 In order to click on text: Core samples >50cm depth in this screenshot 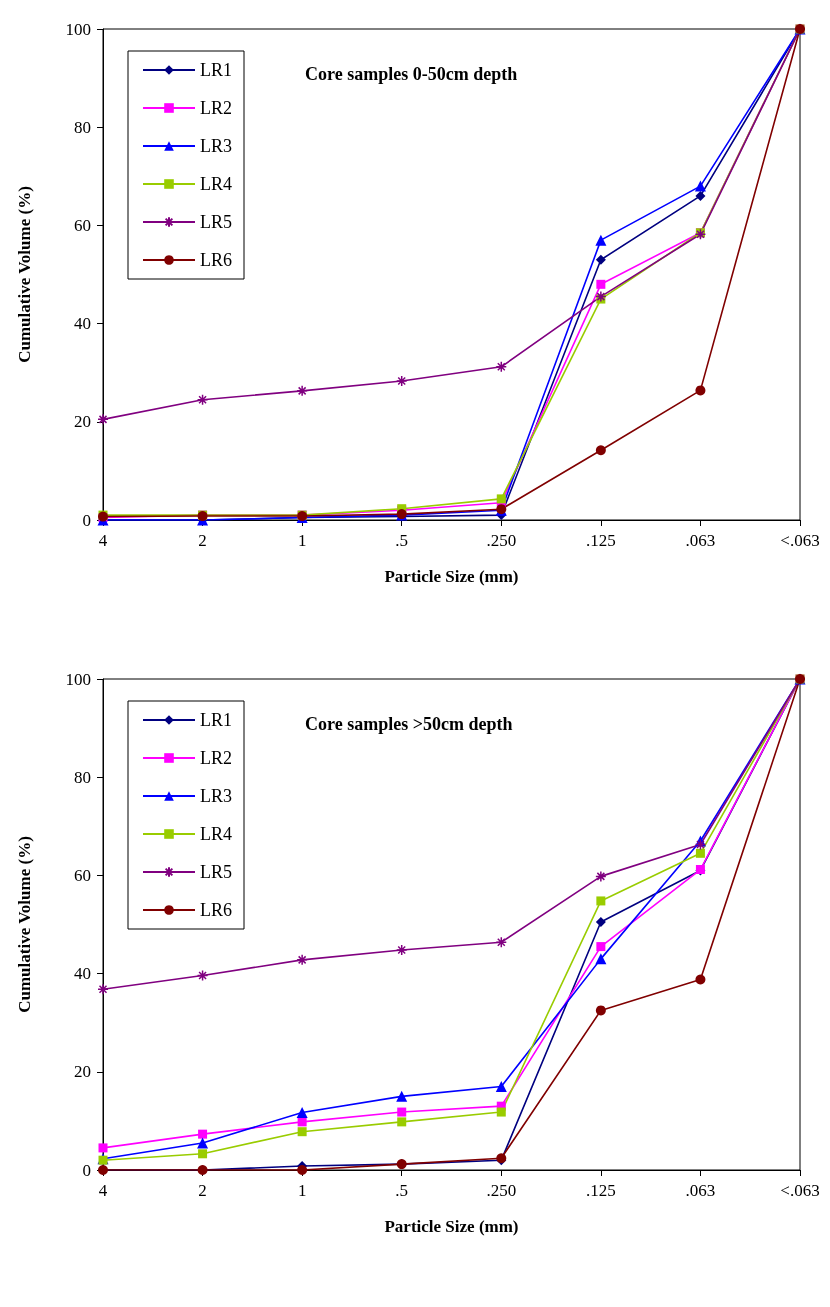, I will do `click(409, 724)`.